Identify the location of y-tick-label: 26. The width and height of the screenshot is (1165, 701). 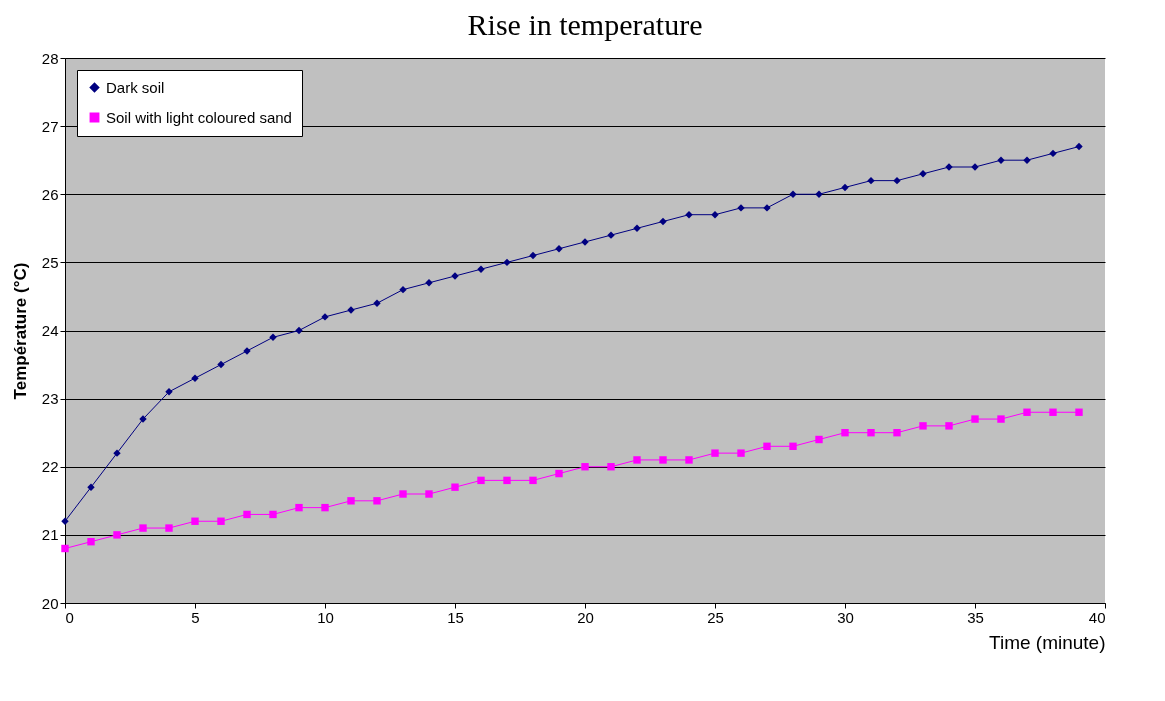
(50, 194).